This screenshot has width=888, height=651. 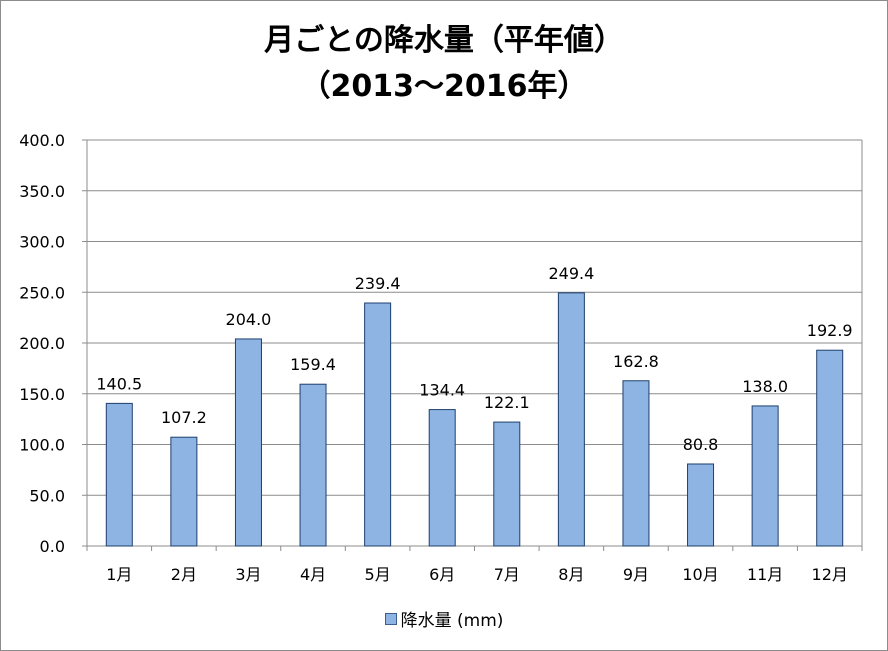 I want to click on y-tick-label: 200.0, so click(x=42, y=343).